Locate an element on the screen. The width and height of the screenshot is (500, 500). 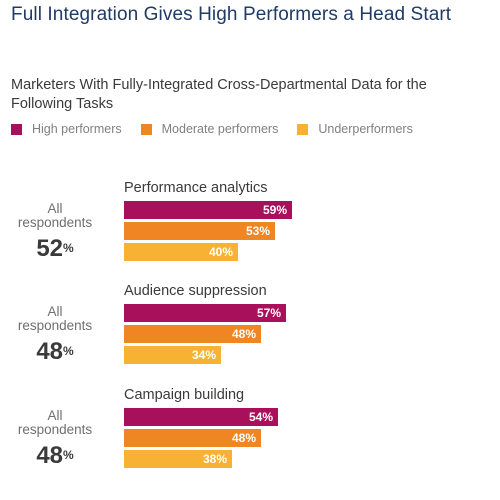
legend-item-under: Underperformers is located at coordinates (355, 129).